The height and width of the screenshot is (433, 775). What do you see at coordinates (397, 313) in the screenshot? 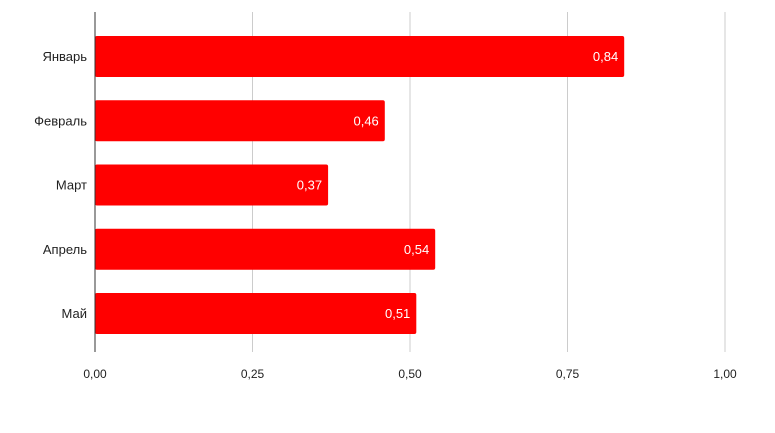
I see `data-label: 0,51` at bounding box center [397, 313].